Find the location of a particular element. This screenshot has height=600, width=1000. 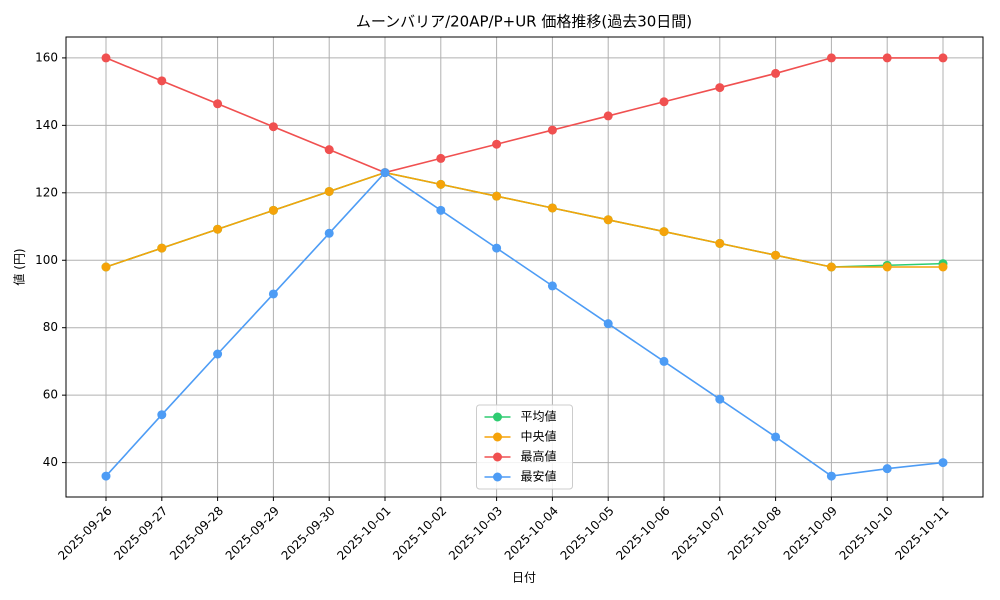

y-axis-label: 値 (円) is located at coordinates (19, 266).